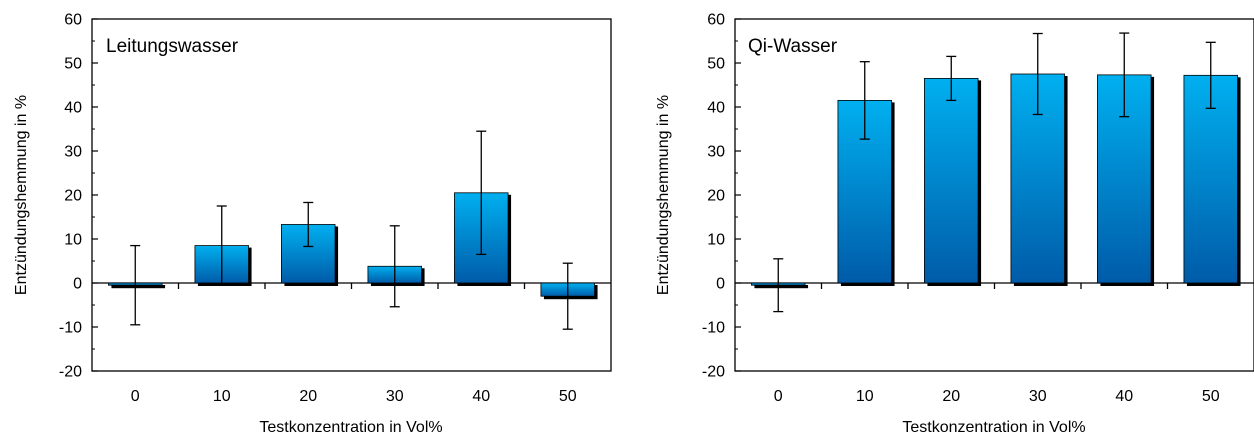  What do you see at coordinates (172, 46) in the screenshot?
I see `chart-title: Leitungswasser` at bounding box center [172, 46].